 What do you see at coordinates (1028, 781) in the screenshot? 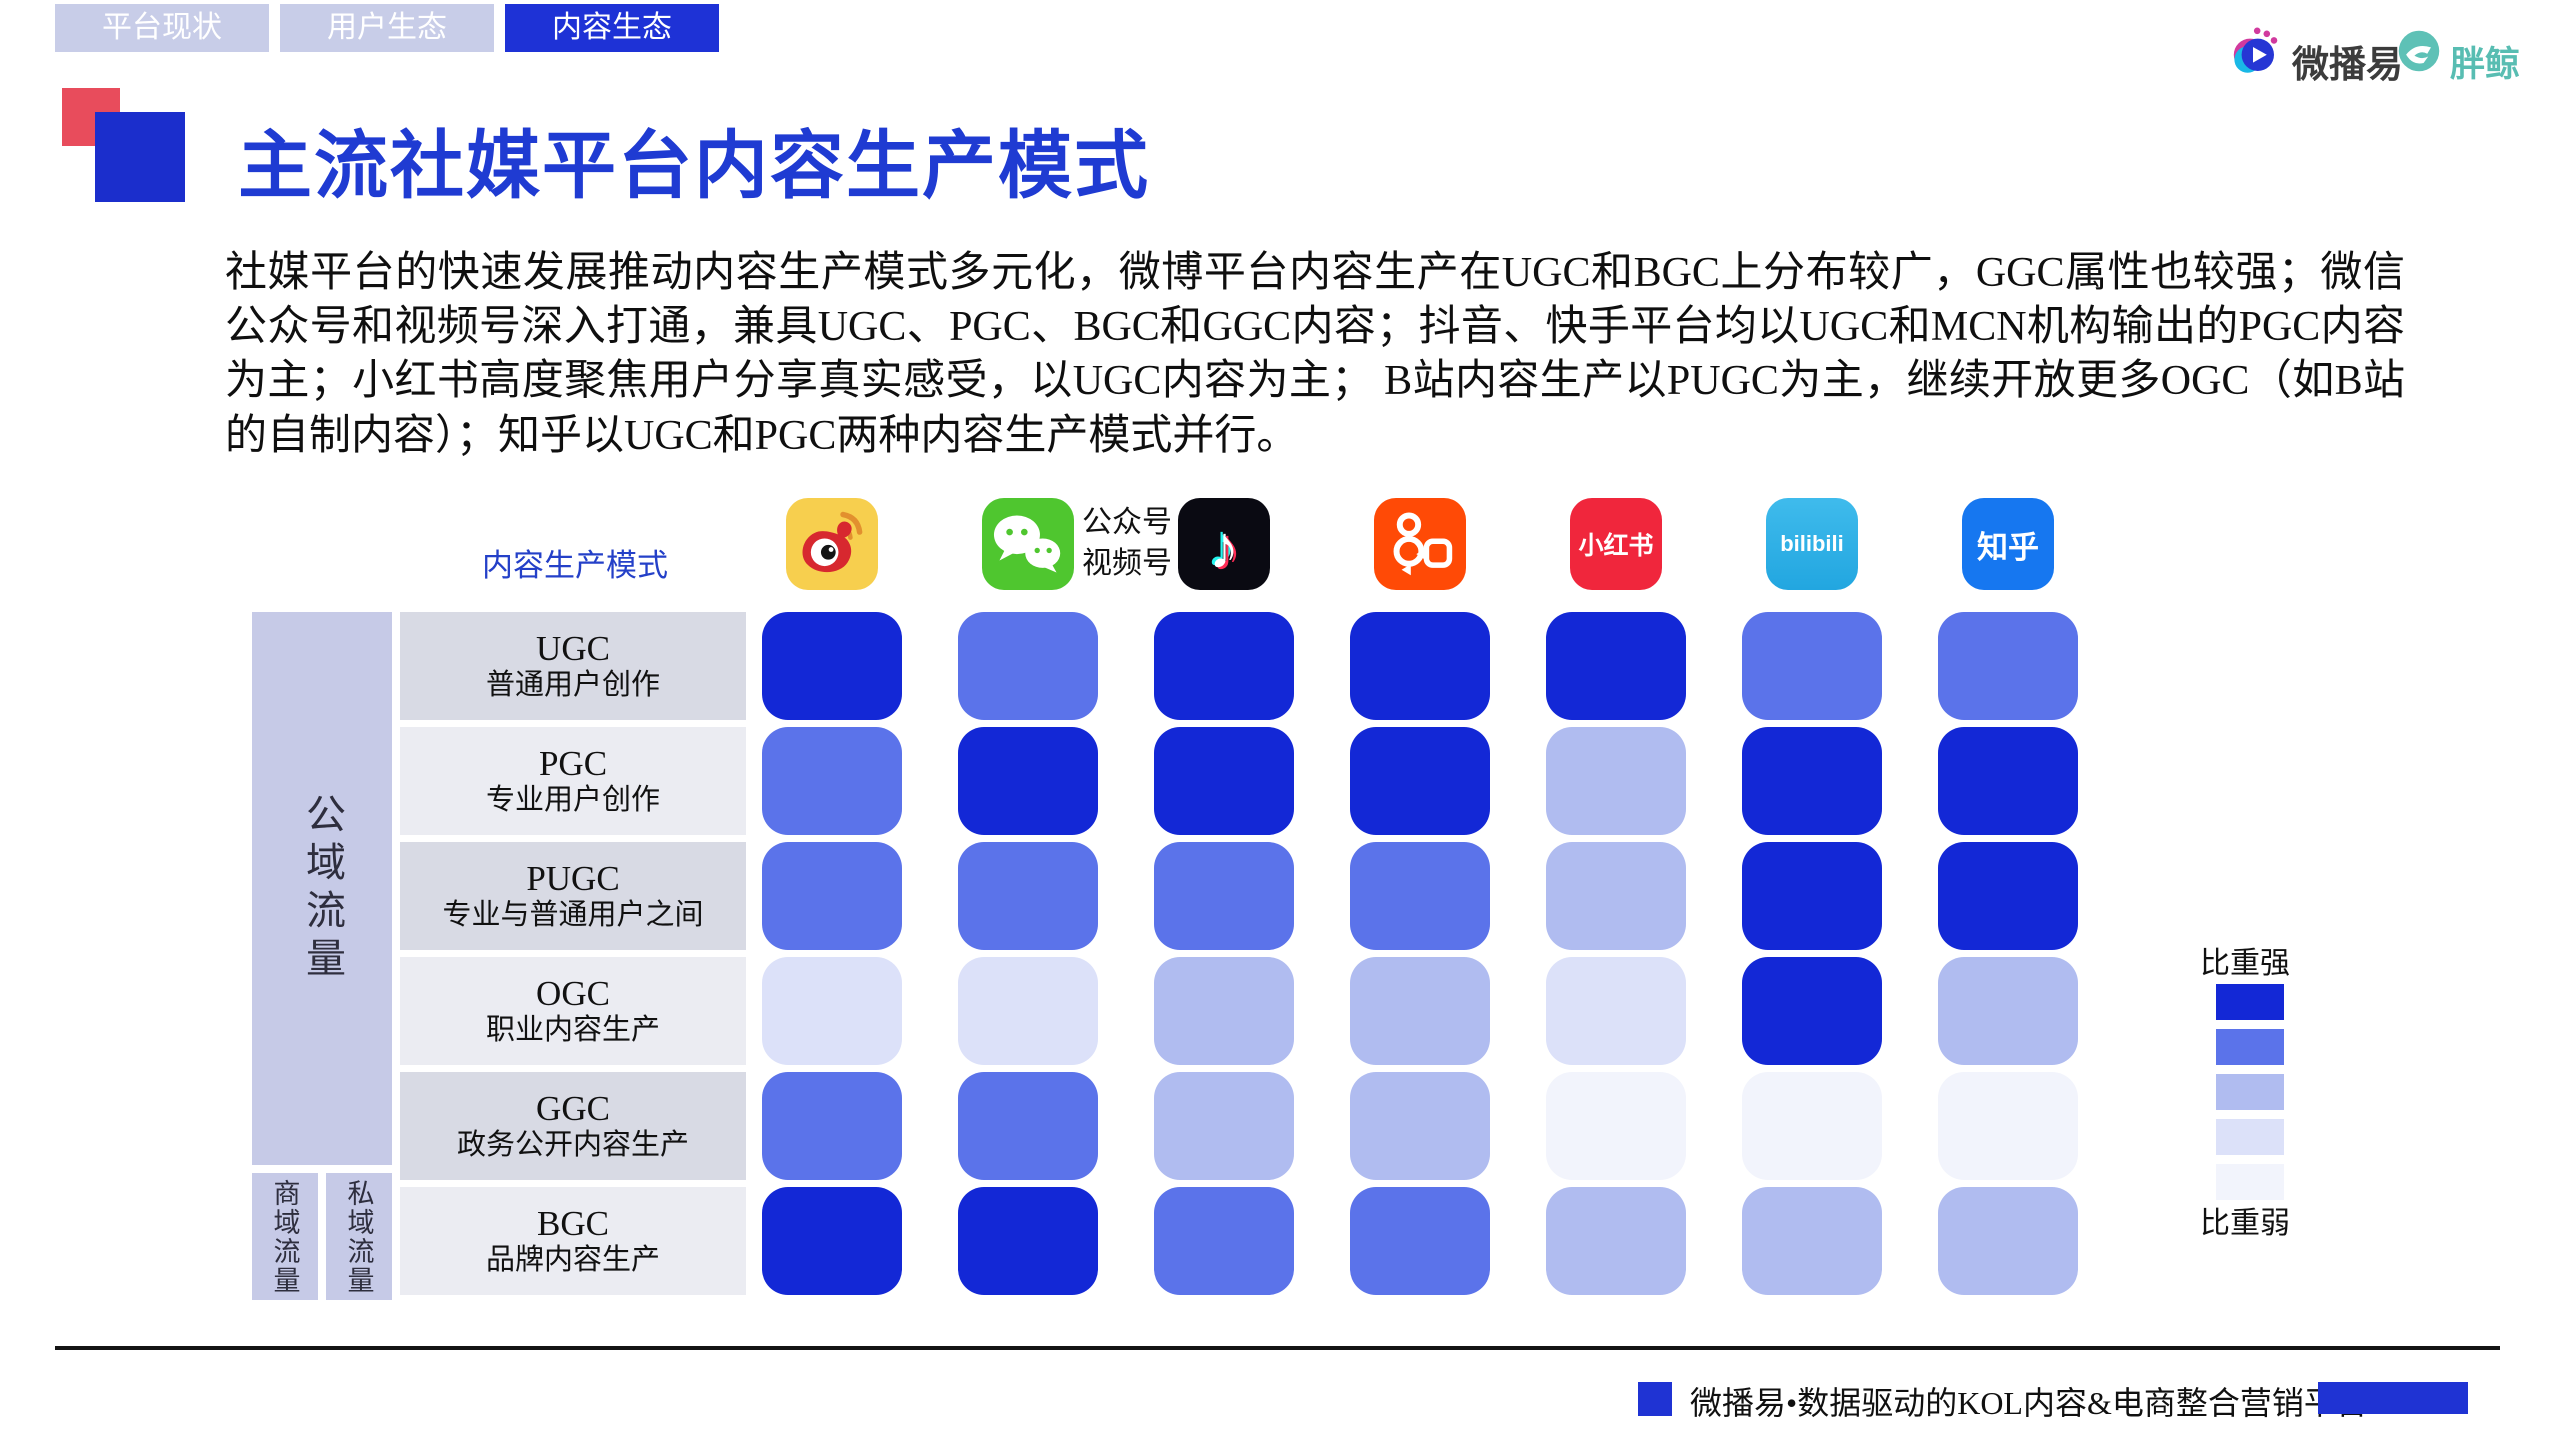
I see `heat-cell-PGC-wechat` at bounding box center [1028, 781].